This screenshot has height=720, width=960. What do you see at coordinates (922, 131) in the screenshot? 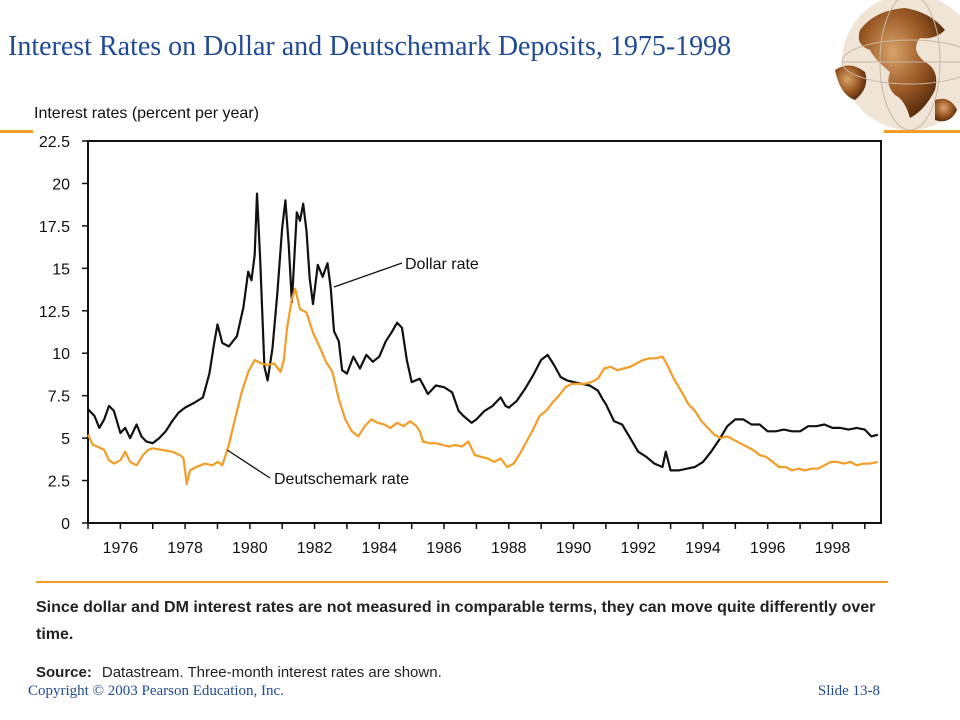
I see `title-accent-line-right` at bounding box center [922, 131].